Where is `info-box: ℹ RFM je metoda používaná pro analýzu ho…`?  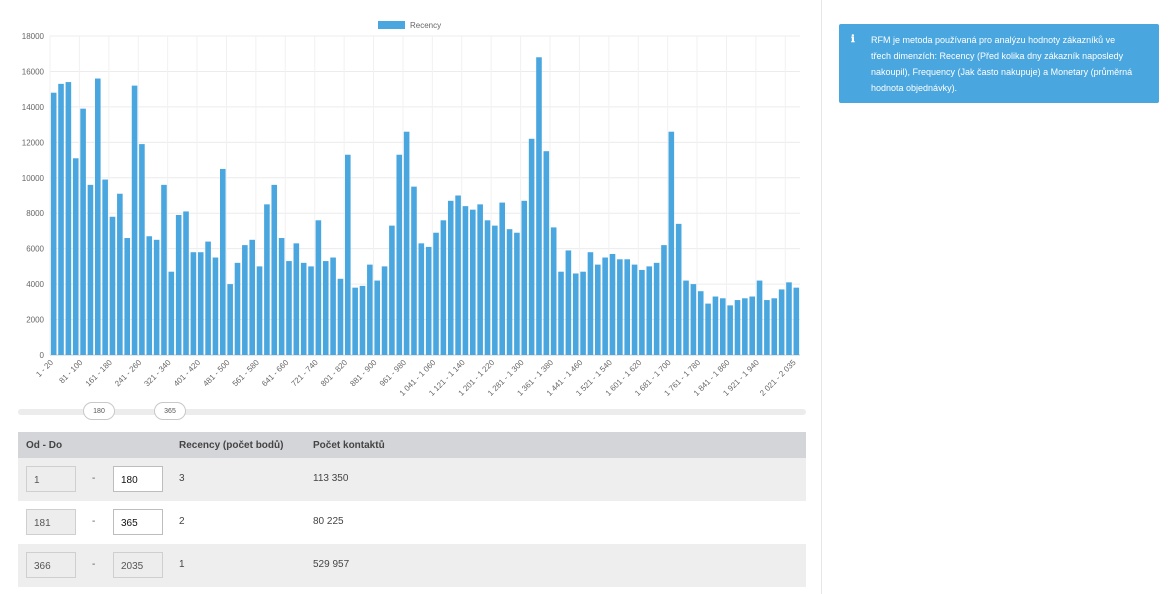
info-box: ℹ RFM je metoda používaná pro analýzu ho… is located at coordinates (999, 63).